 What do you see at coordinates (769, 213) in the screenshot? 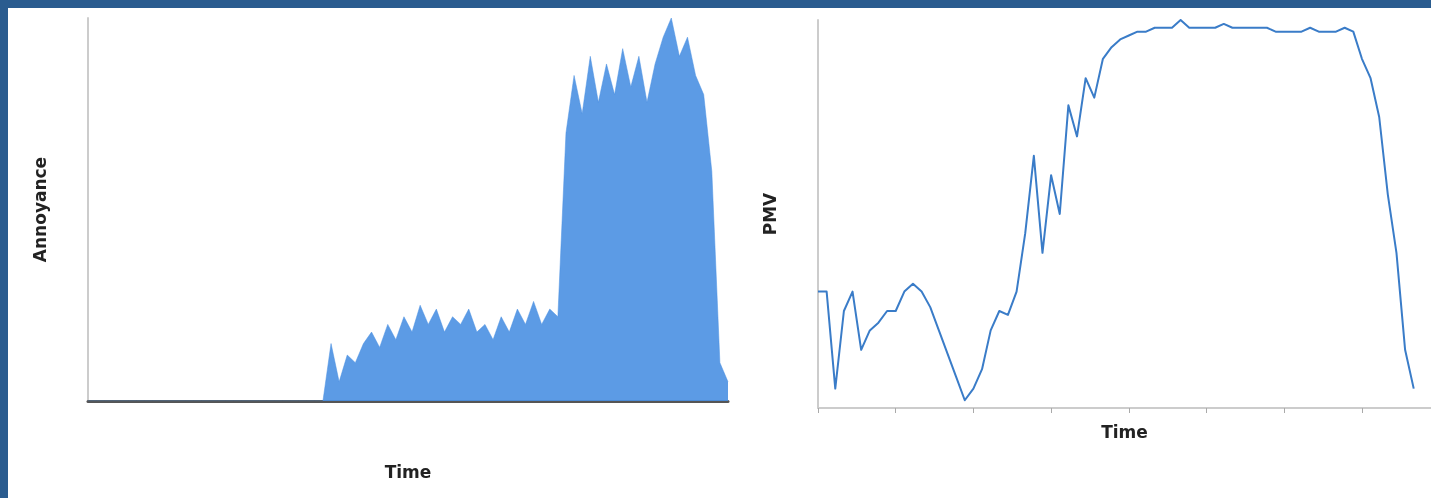
I see `y-axis-title: PMV` at bounding box center [769, 213].